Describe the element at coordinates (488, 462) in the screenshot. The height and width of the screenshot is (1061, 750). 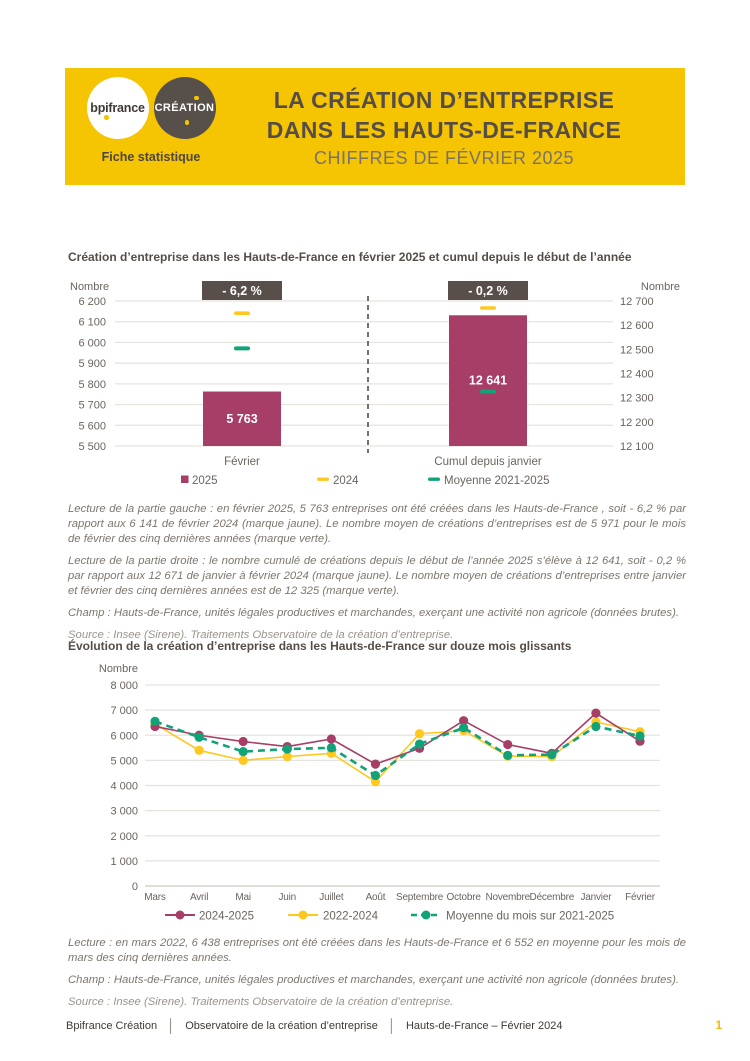
I see `category-label: Cumul depuis janvier` at that location.